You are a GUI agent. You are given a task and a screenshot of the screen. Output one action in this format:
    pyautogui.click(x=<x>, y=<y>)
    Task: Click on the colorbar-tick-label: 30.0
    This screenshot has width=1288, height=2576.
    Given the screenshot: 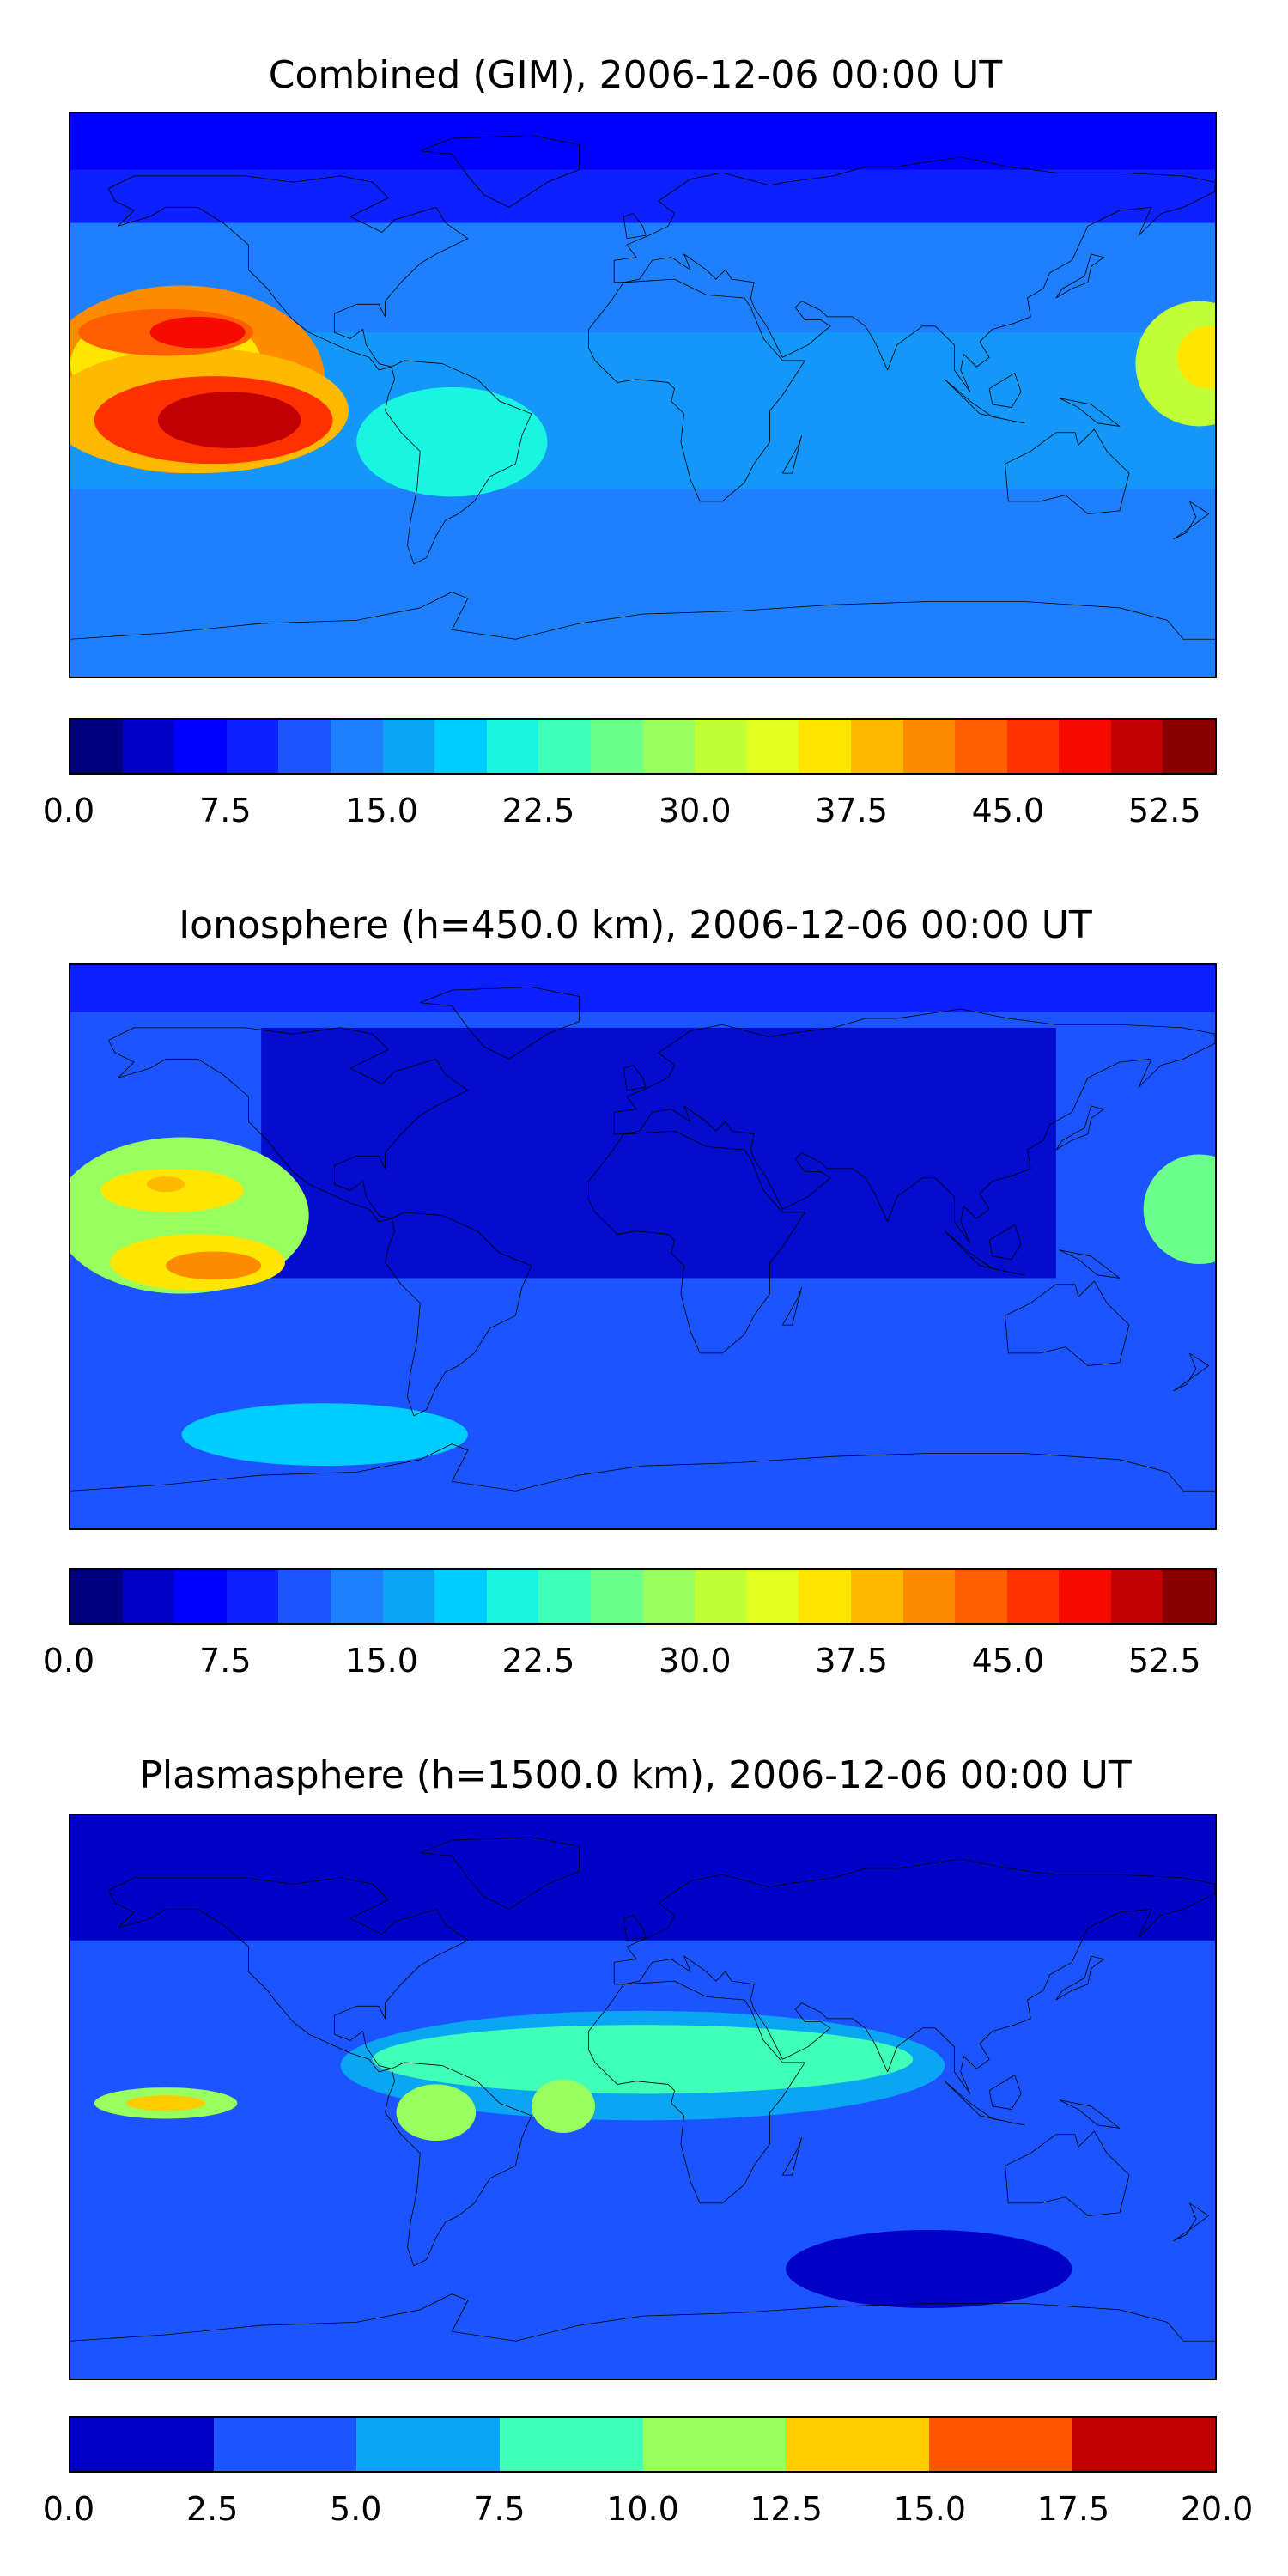 What is the action you would take?
    pyautogui.click(x=695, y=810)
    